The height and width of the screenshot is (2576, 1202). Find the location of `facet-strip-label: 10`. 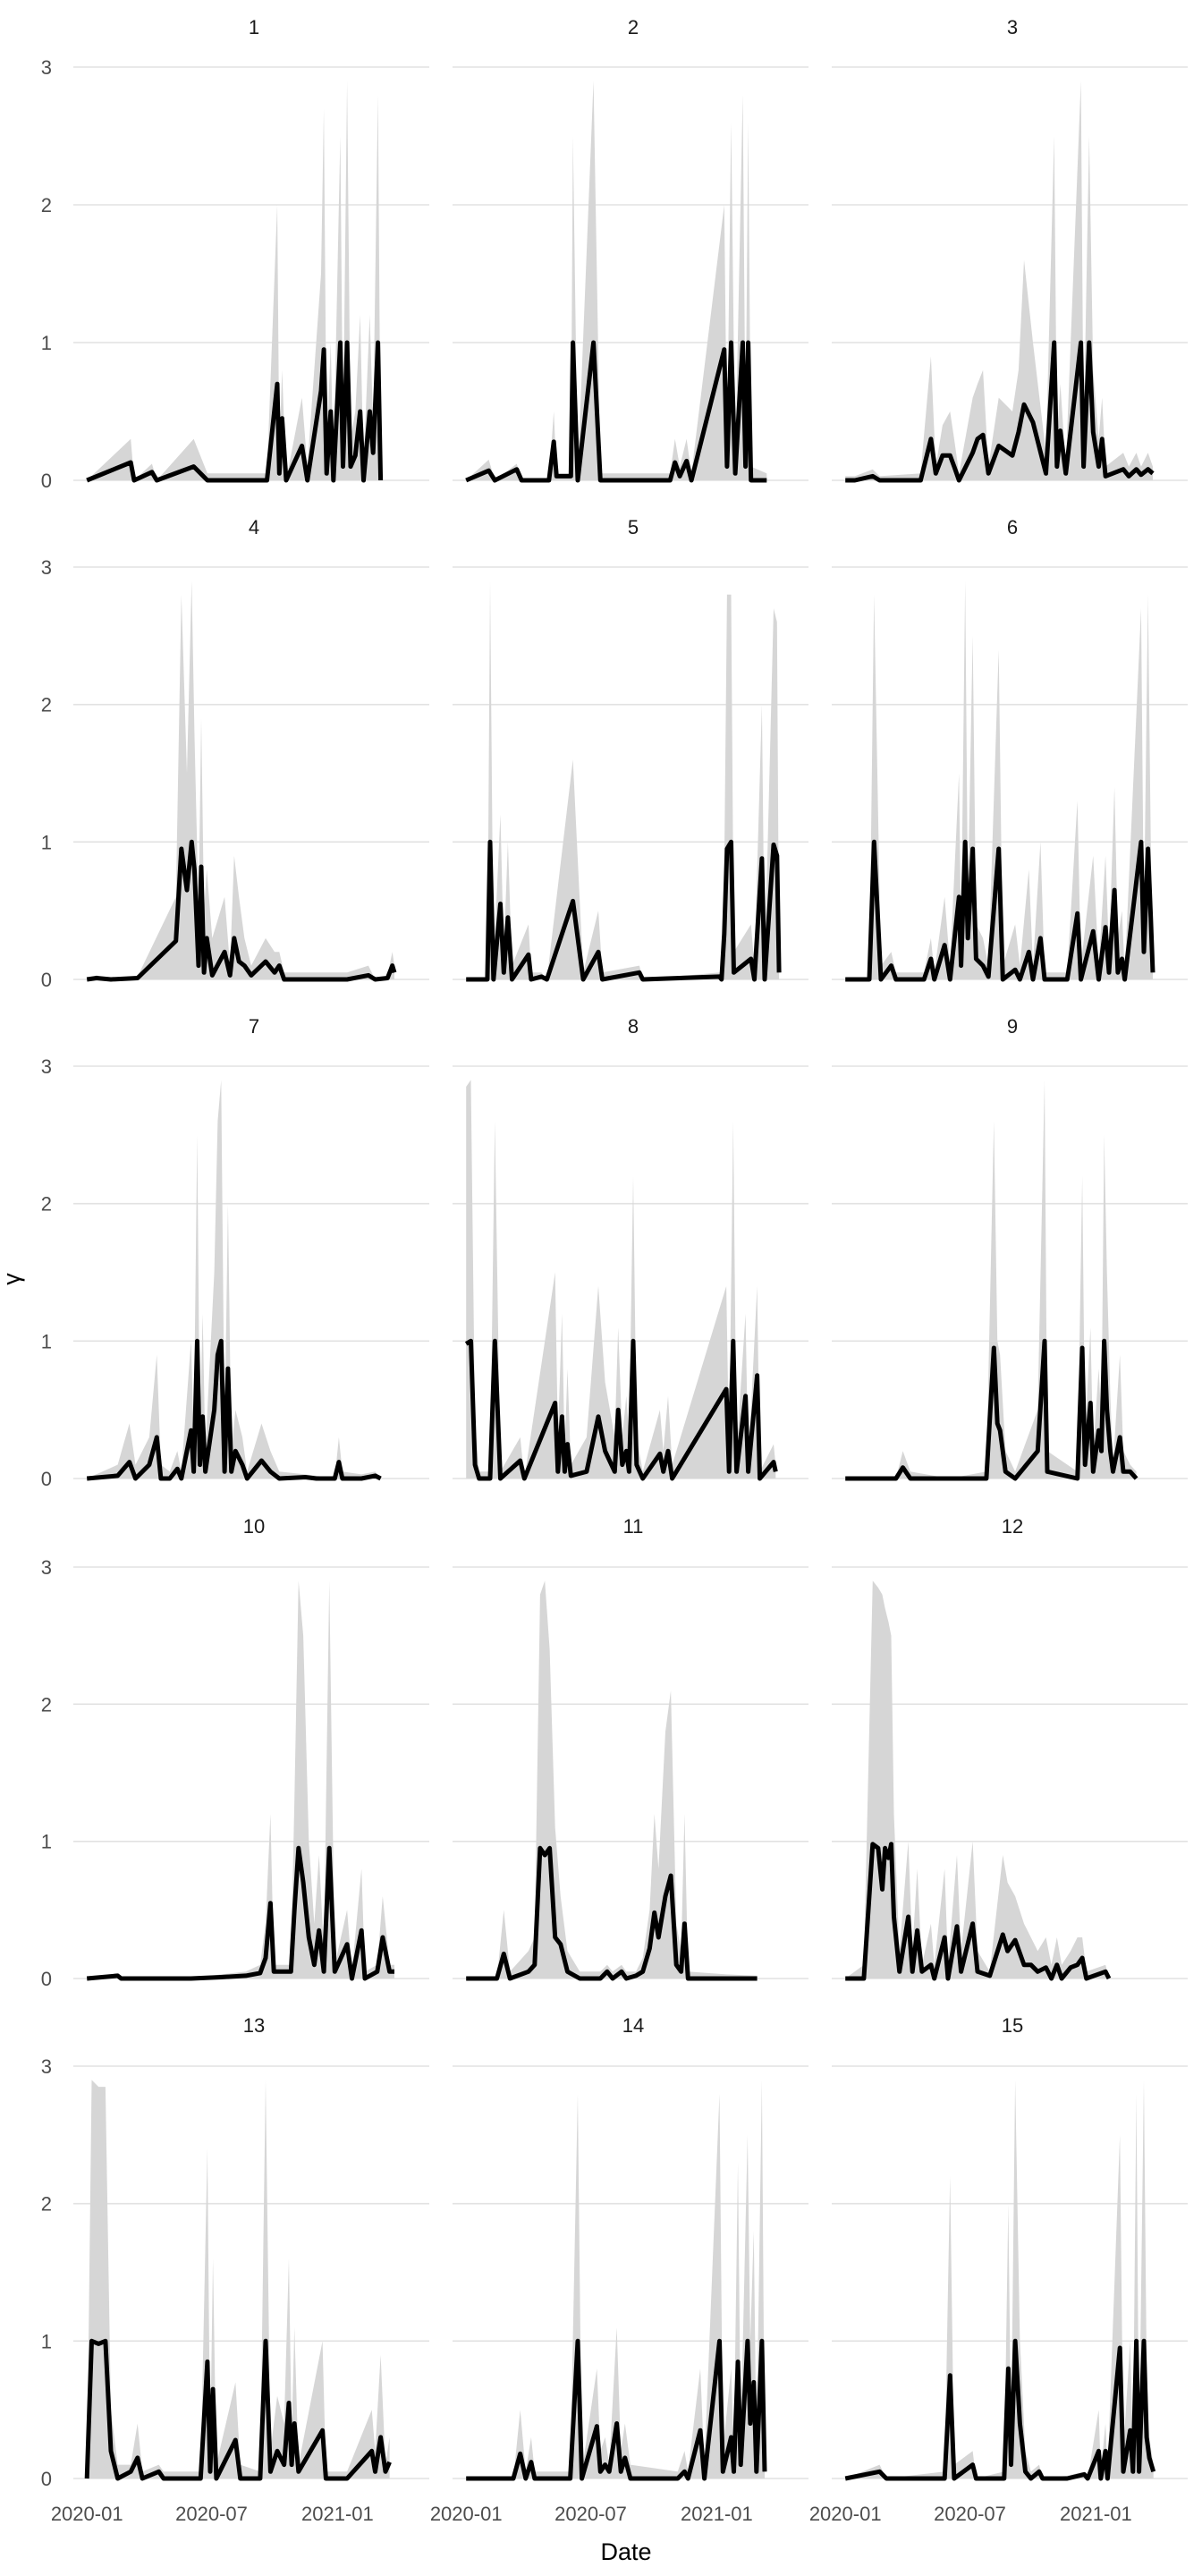

facet-strip-label: 10 is located at coordinates (254, 1526).